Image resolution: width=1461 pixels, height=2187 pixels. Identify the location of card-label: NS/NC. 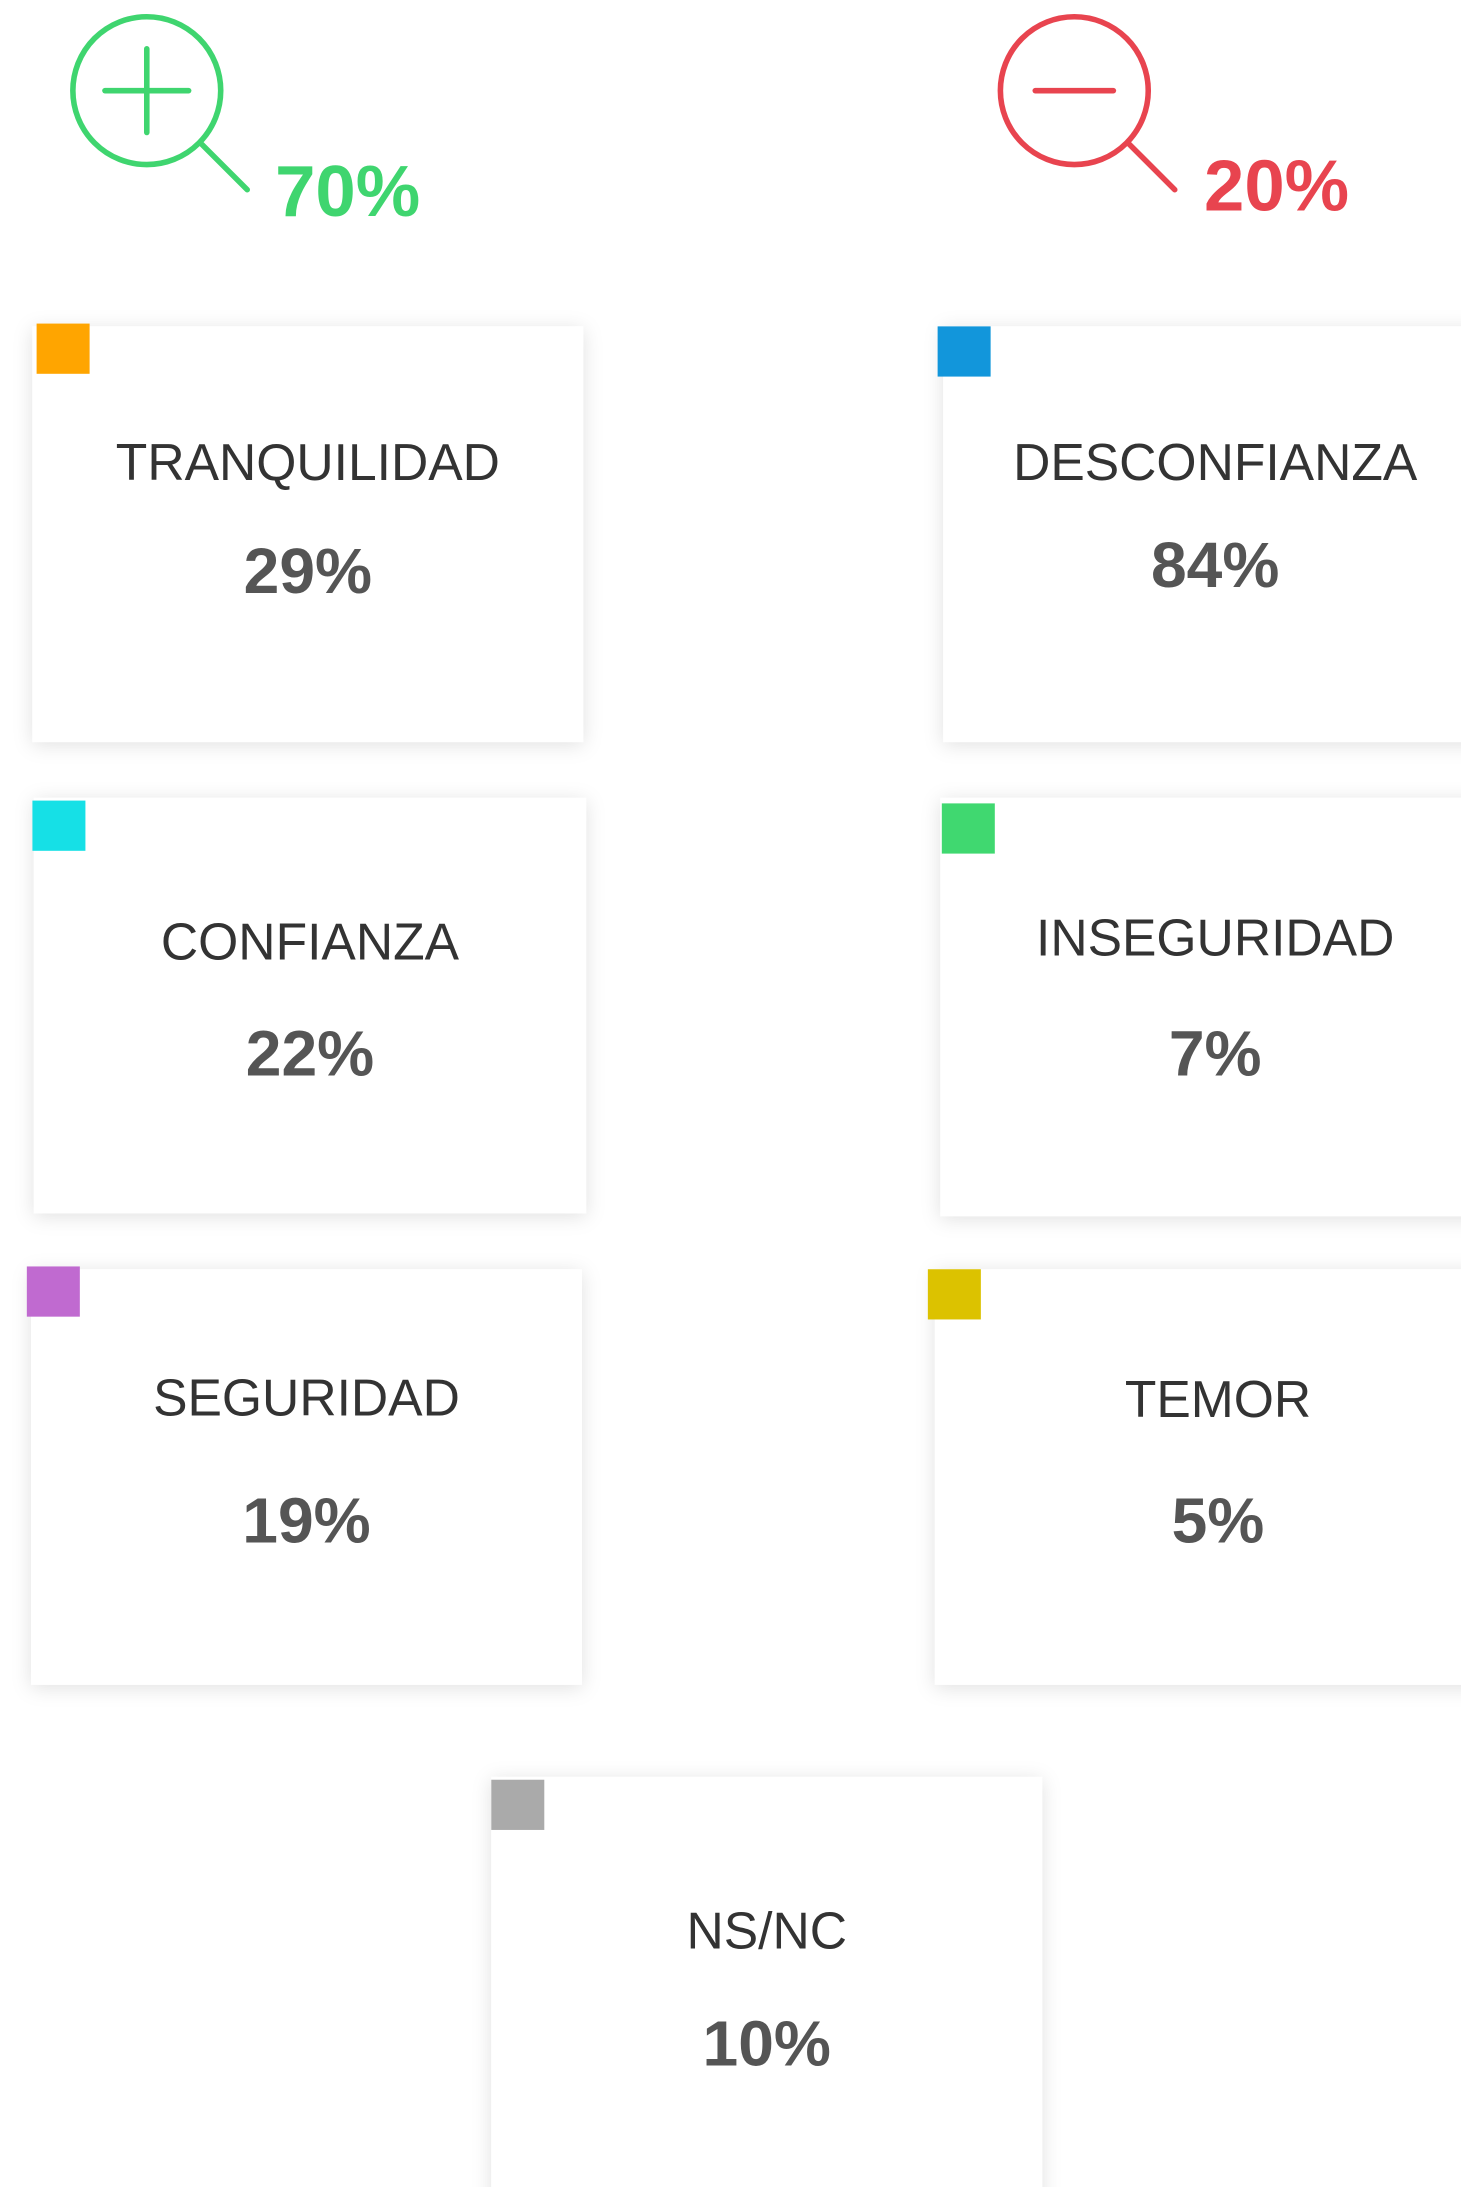
(766, 1930).